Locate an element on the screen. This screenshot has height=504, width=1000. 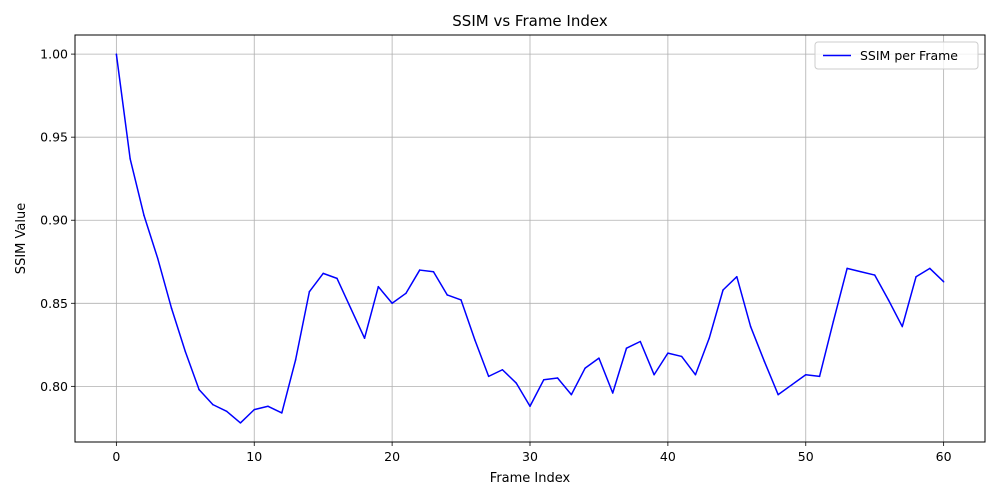
x-tick-label: 40 is located at coordinates (668, 456).